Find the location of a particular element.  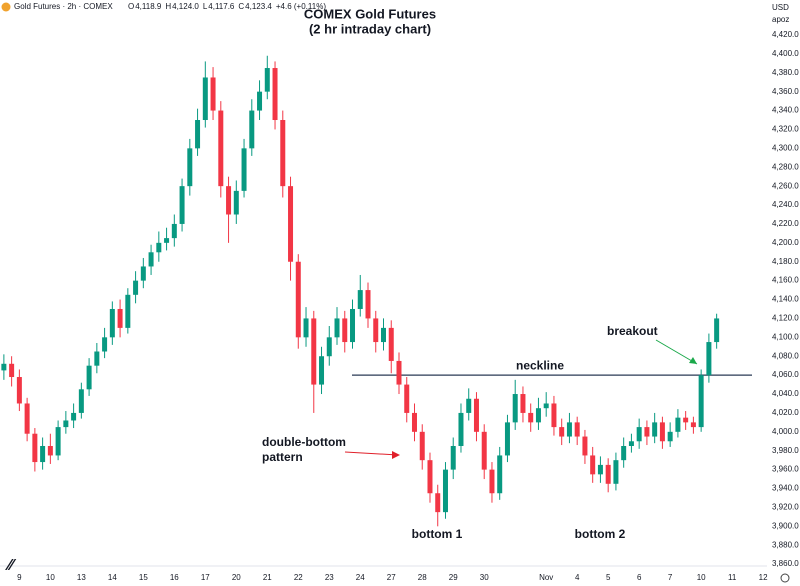

x-tick-label: 23 is located at coordinates (329, 577).